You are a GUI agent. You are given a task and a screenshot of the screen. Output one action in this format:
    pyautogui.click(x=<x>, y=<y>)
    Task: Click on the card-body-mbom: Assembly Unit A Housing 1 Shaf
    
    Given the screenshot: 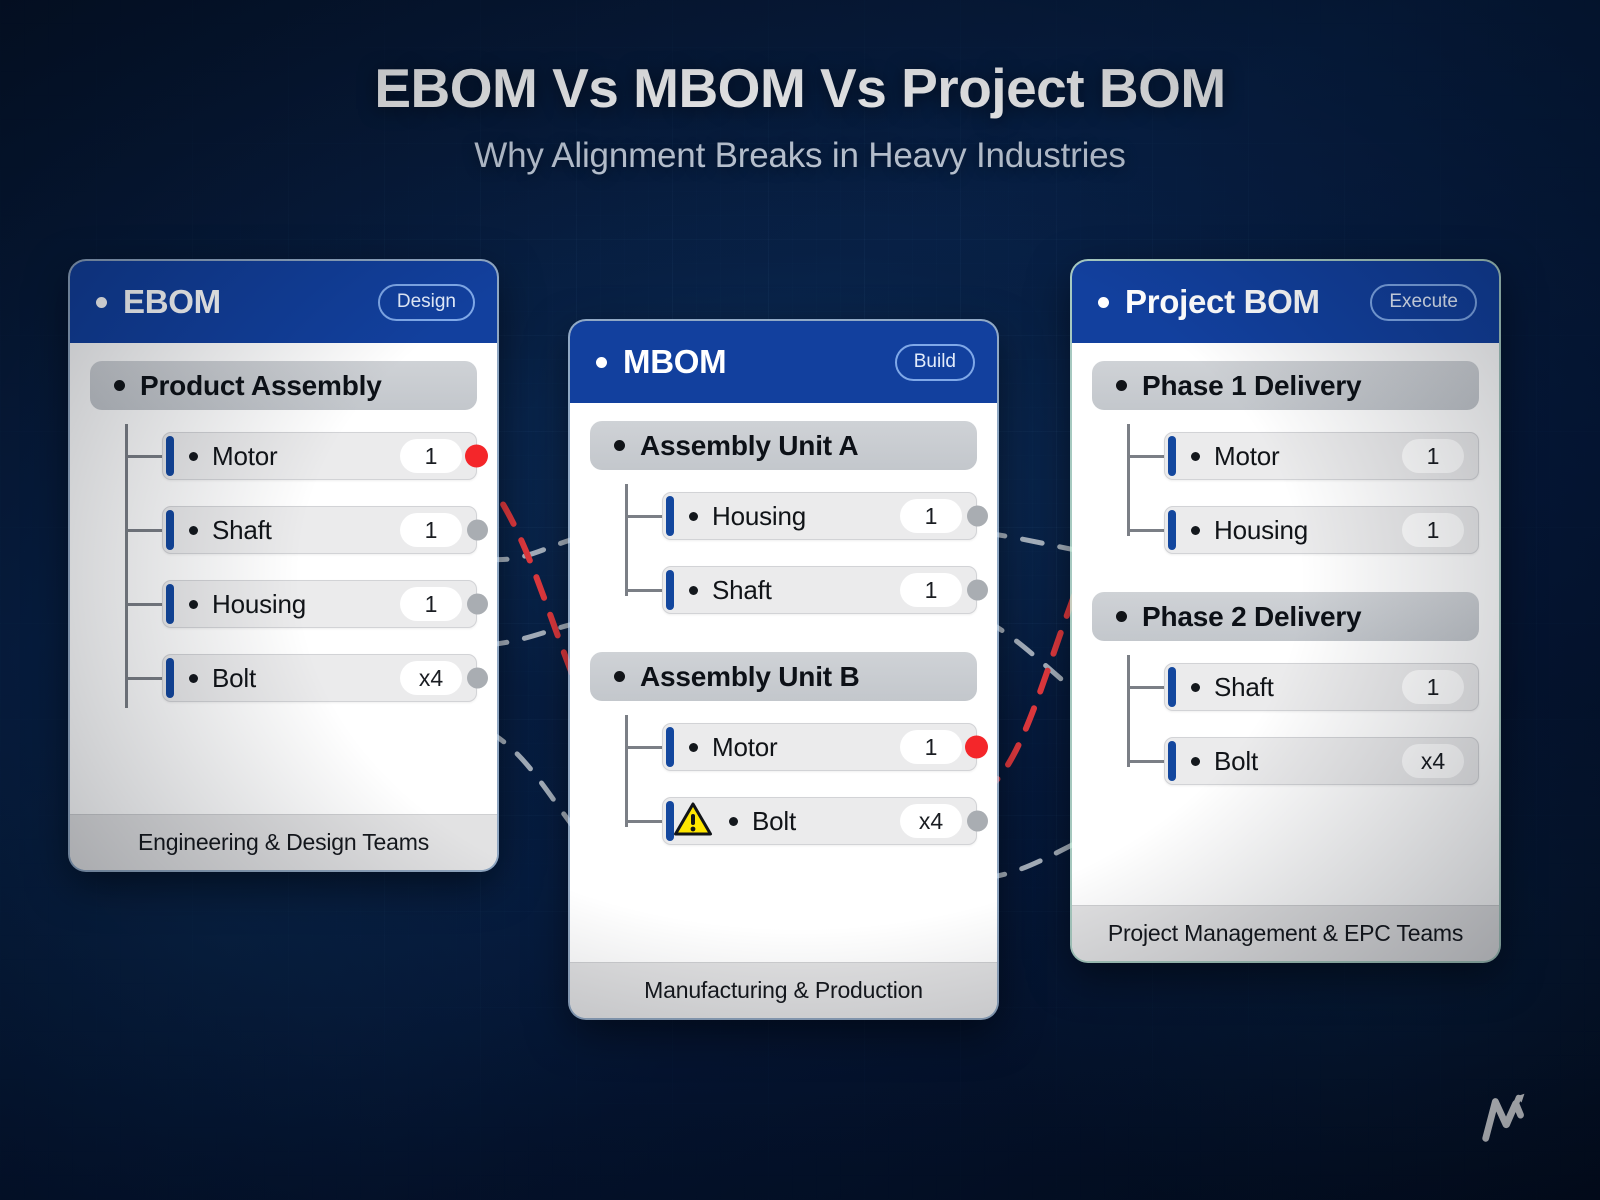 What is the action you would take?
    pyautogui.click(x=783, y=682)
    